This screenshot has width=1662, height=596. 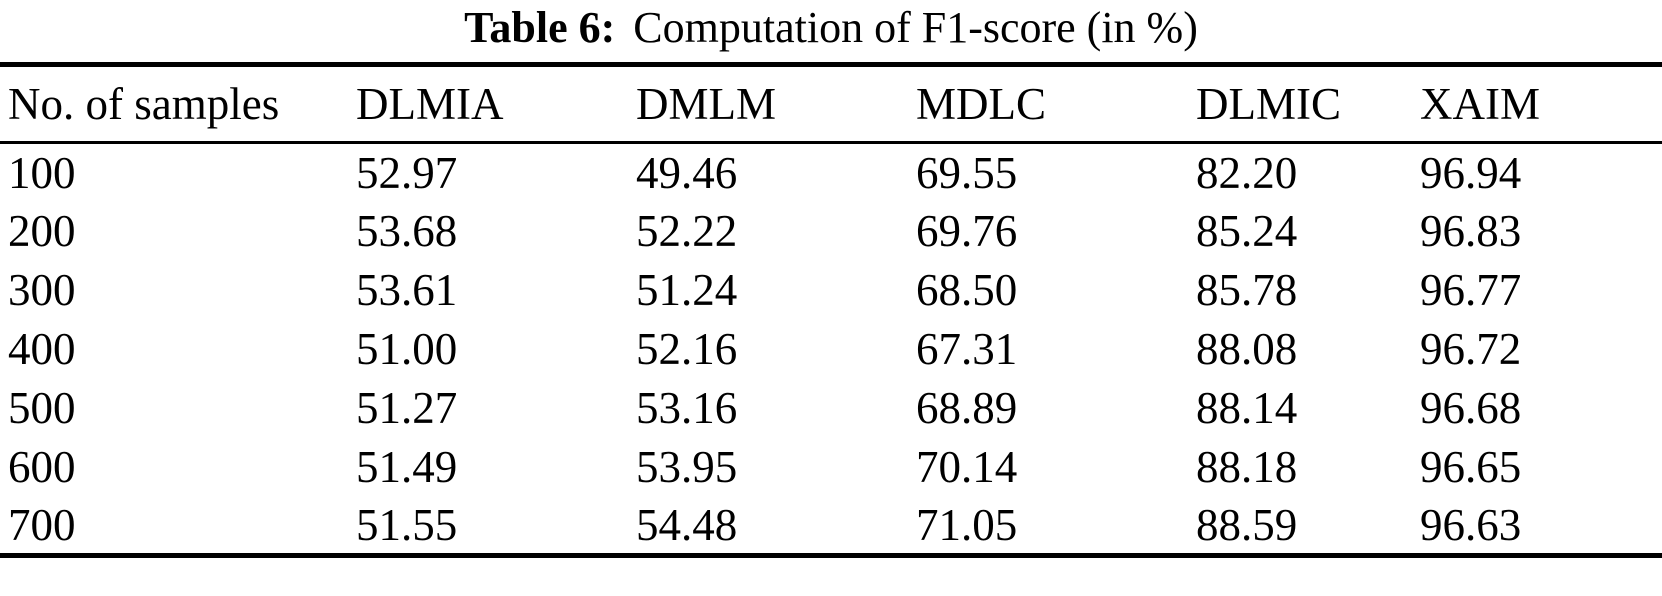 I want to click on table-cell: 96.77, so click(x=1471, y=290).